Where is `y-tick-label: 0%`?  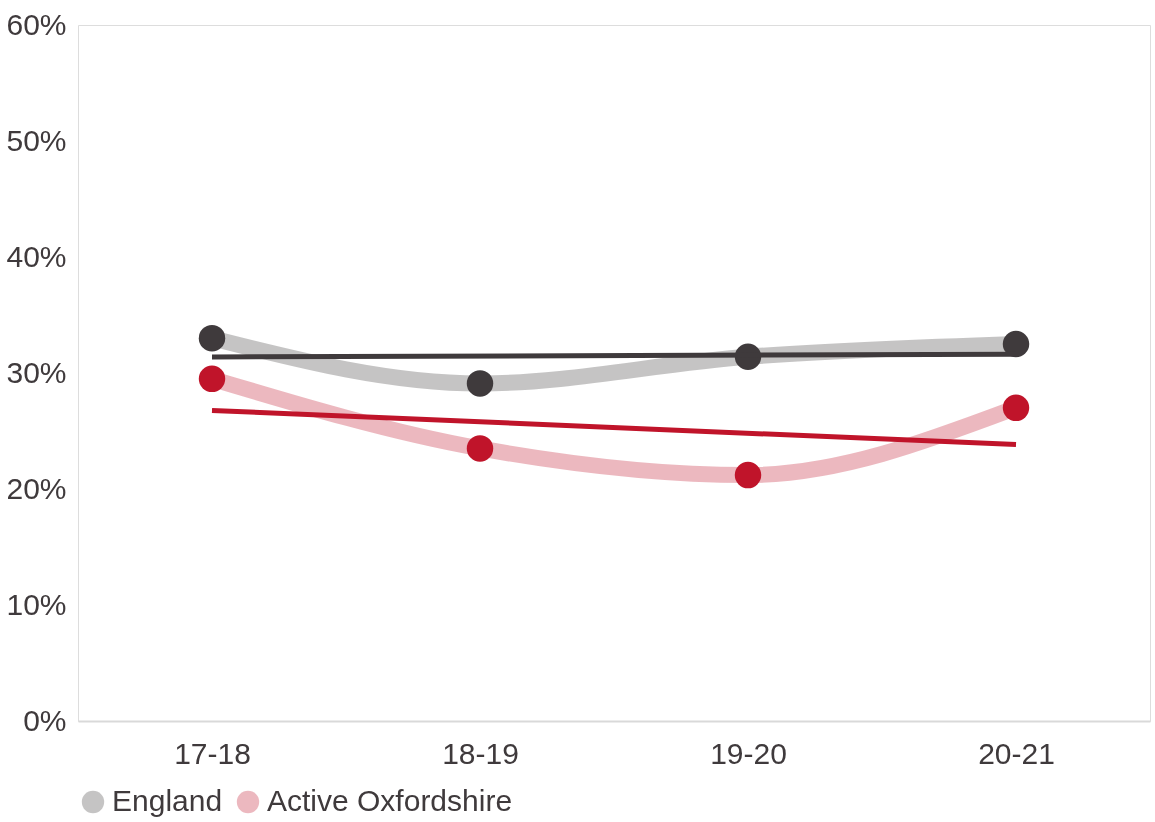 y-tick-label: 0% is located at coordinates (45, 720).